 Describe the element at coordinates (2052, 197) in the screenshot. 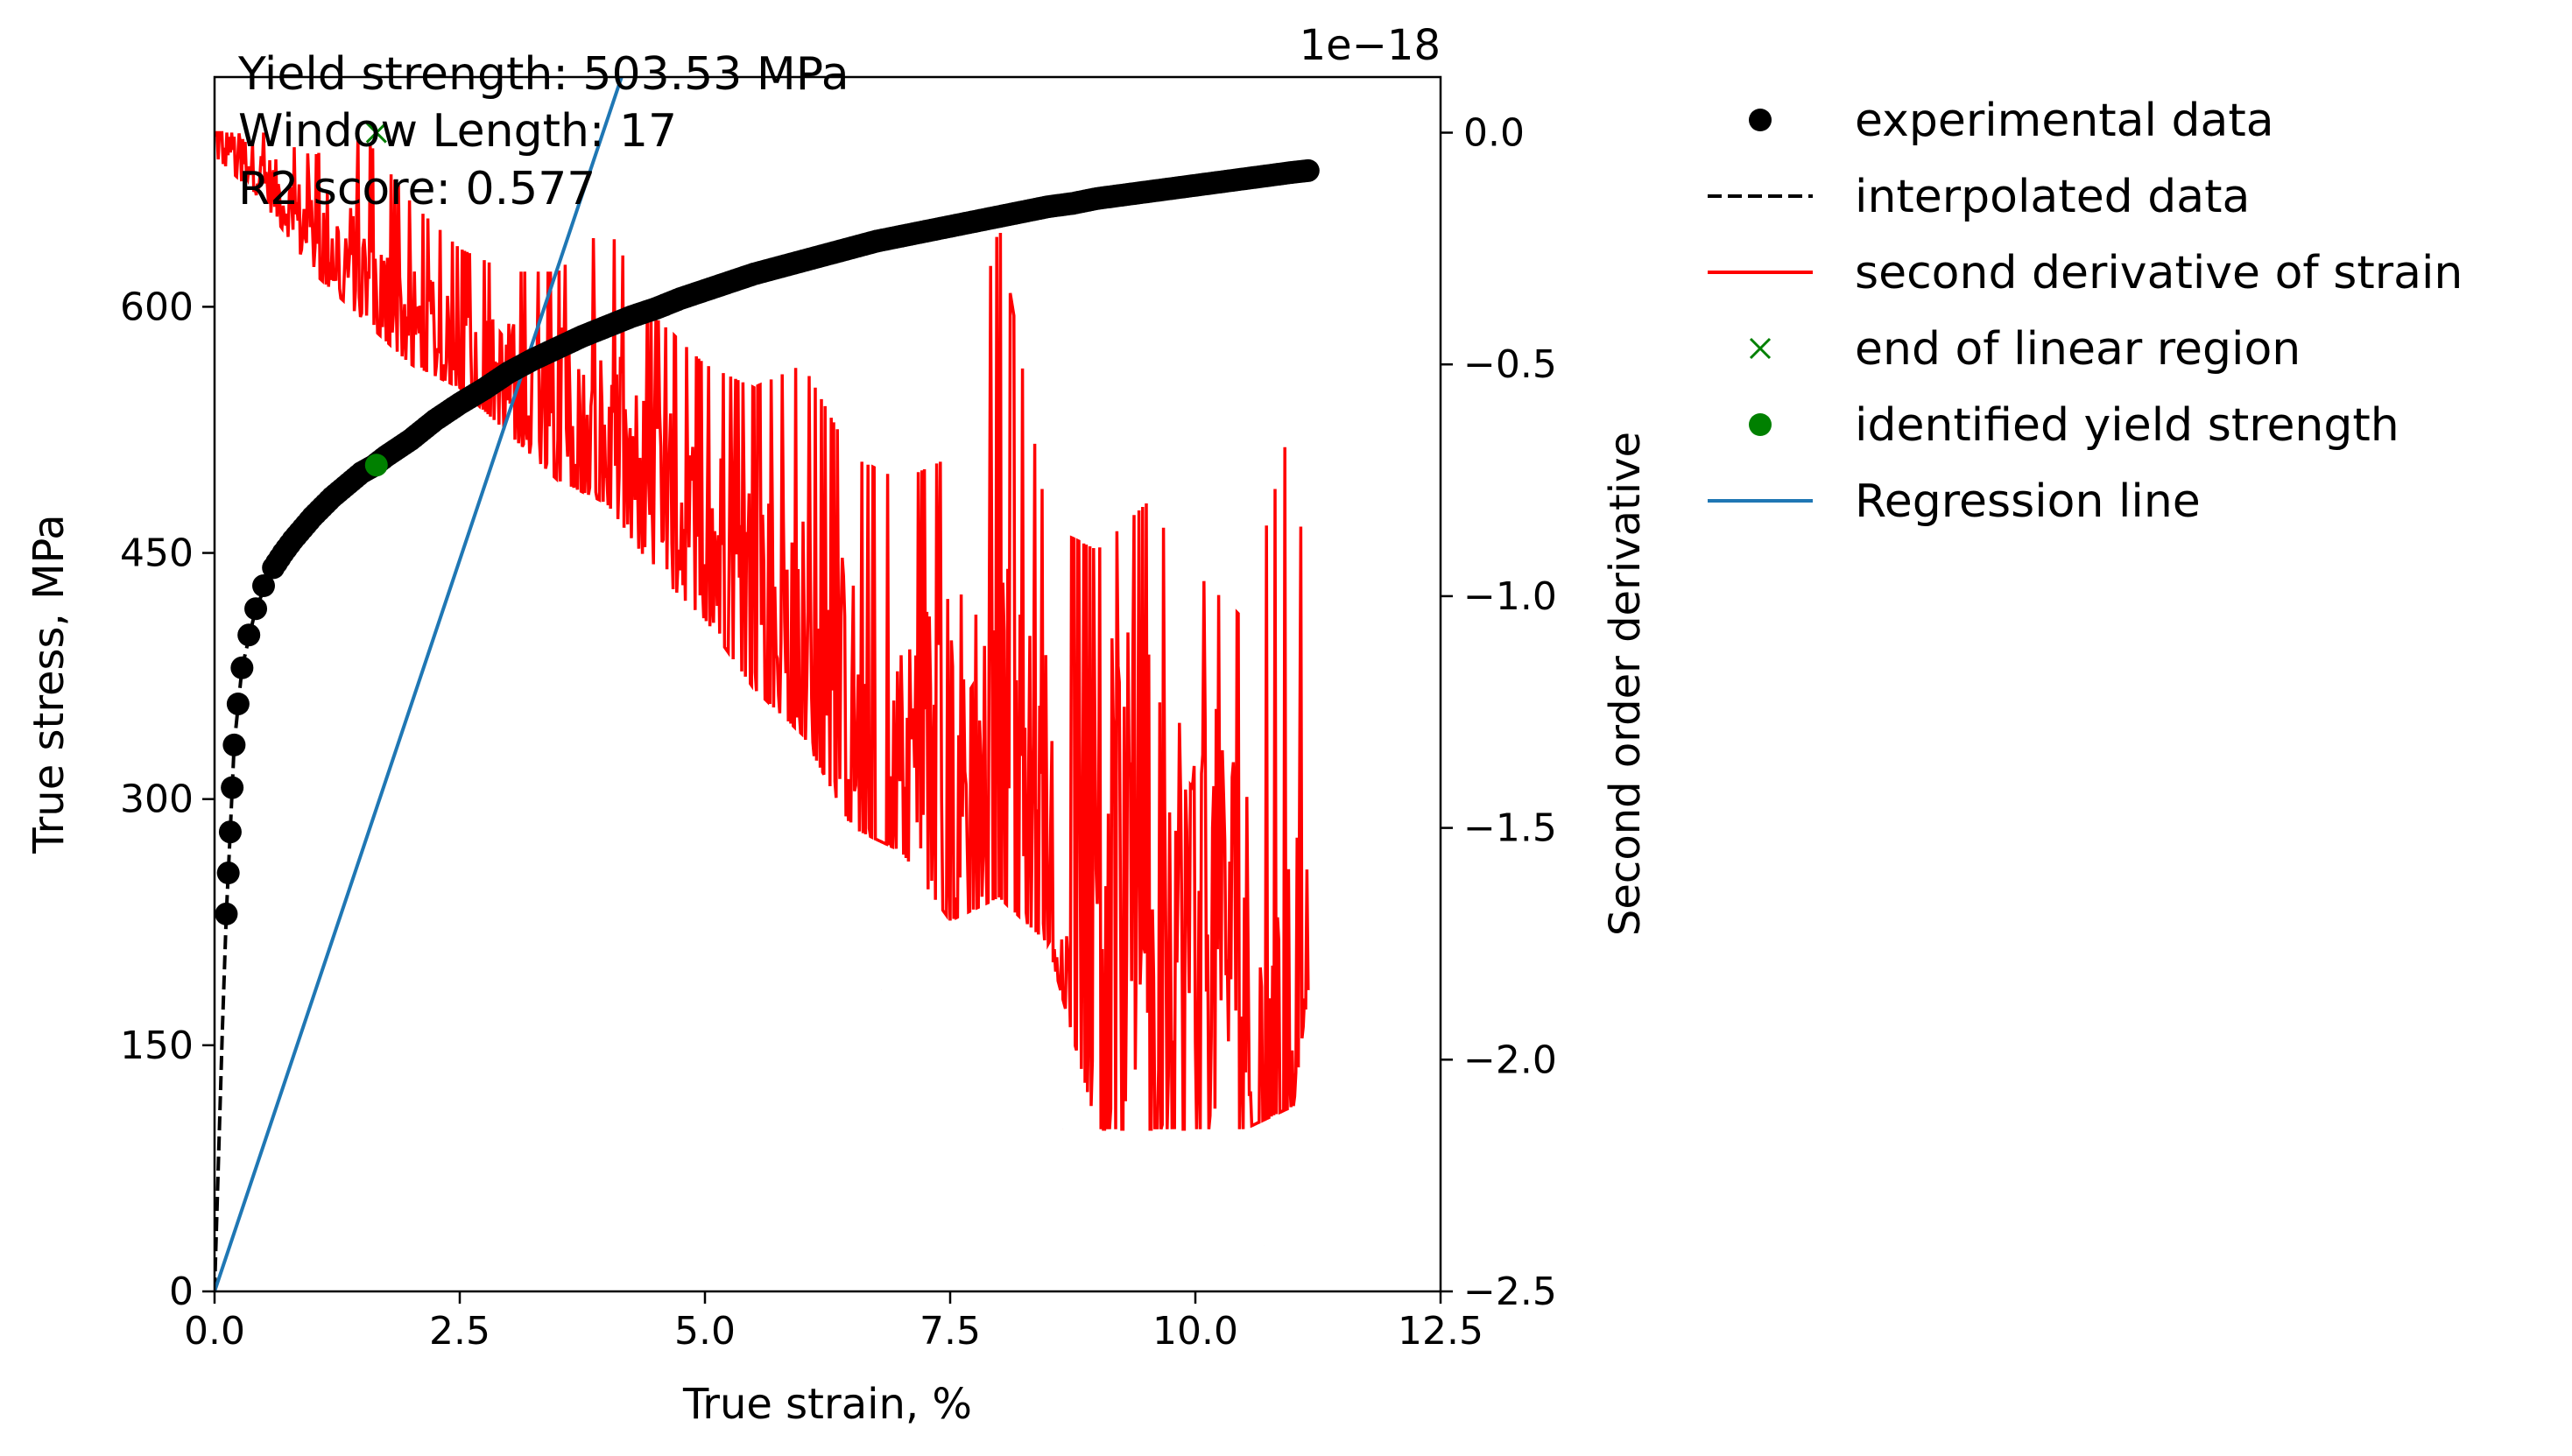

I see `legend-label: interpolated data` at that location.